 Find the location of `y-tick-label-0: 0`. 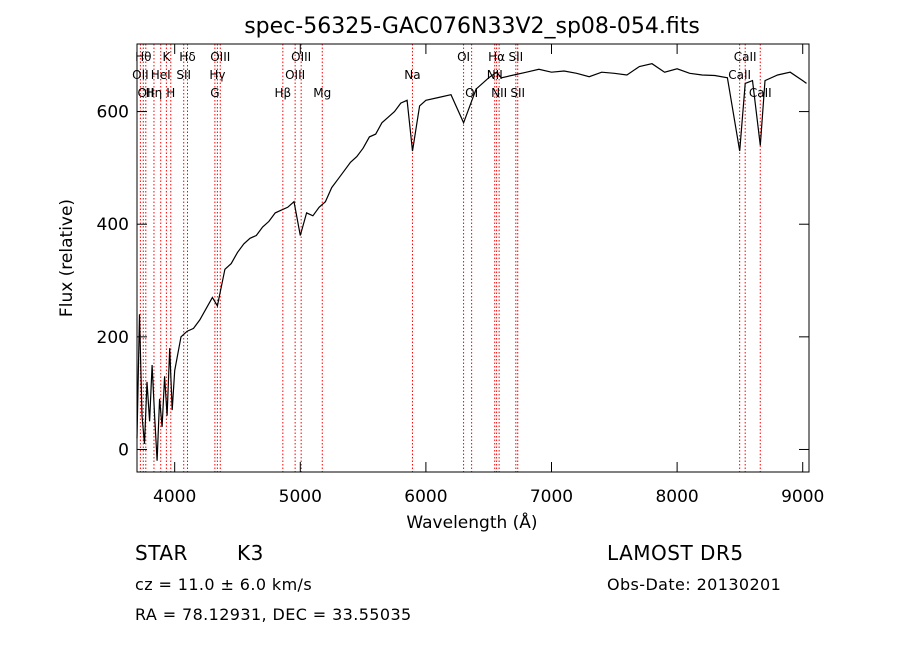

y-tick-label-0: 0 is located at coordinates (123, 450).